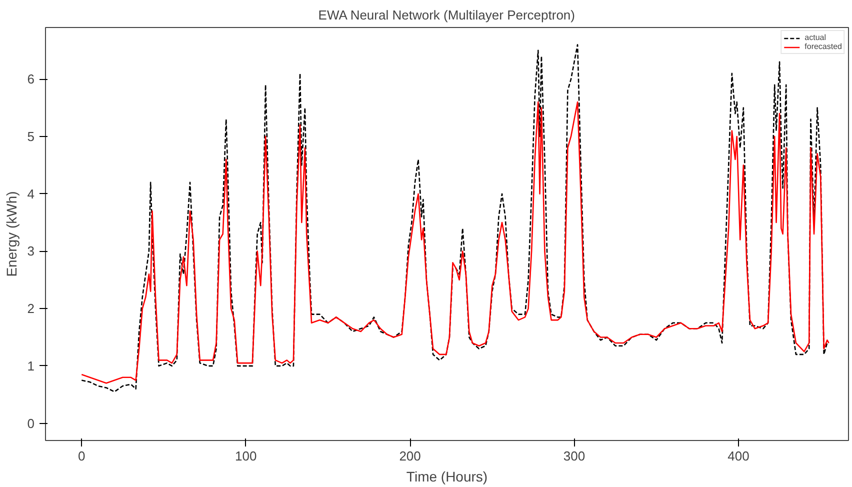 This screenshot has height=487, width=852. What do you see at coordinates (31, 423) in the screenshot?
I see `y-tick-label: 0` at bounding box center [31, 423].